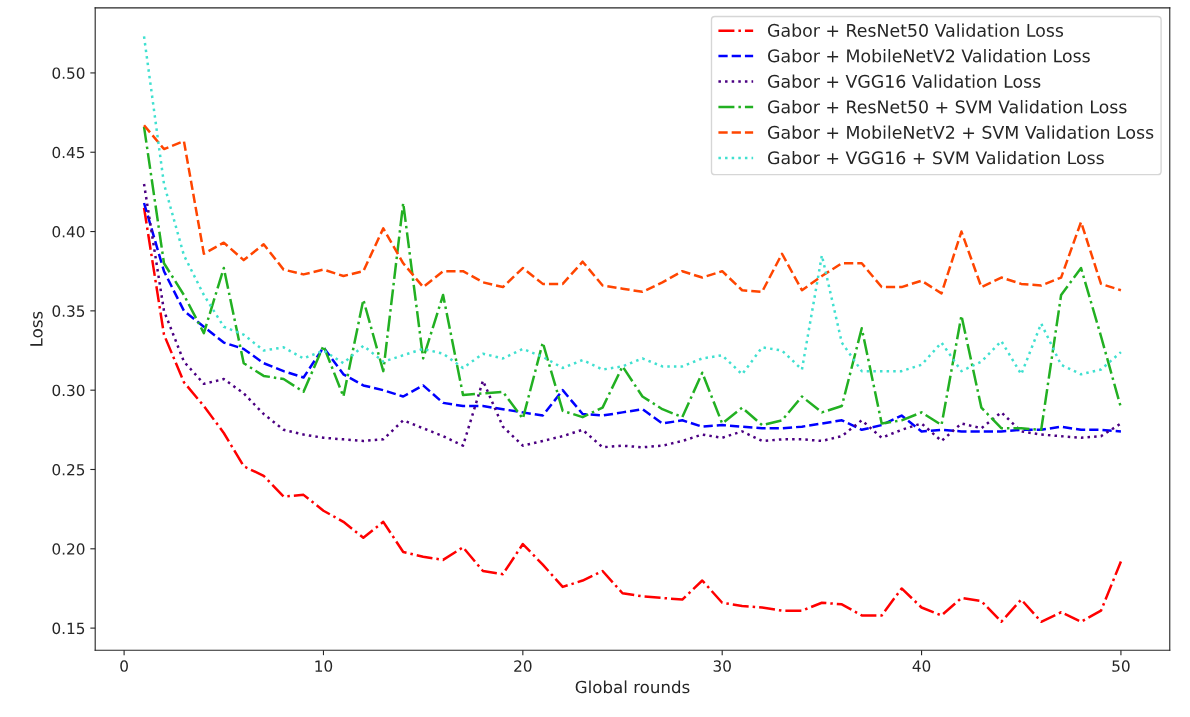 This screenshot has width=1190, height=717. I want to click on y-tick-label: 0.20, so click(68, 549).